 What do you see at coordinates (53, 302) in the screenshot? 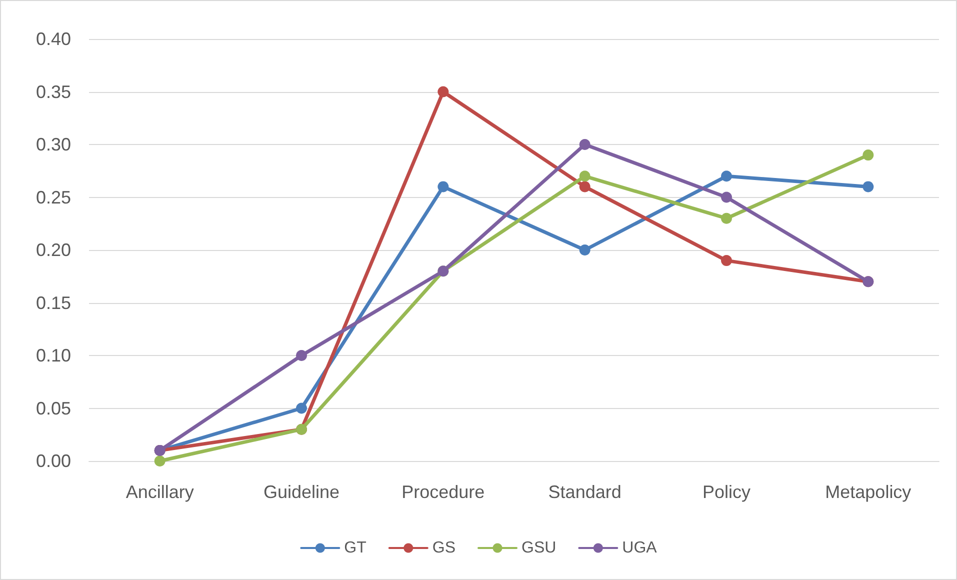
I see `y-tick-label: 0.15` at bounding box center [53, 302].